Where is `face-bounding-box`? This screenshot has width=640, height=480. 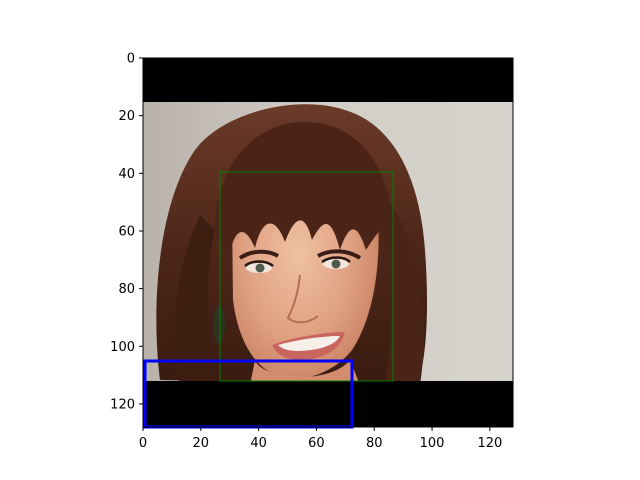 face-bounding-box is located at coordinates (306, 276).